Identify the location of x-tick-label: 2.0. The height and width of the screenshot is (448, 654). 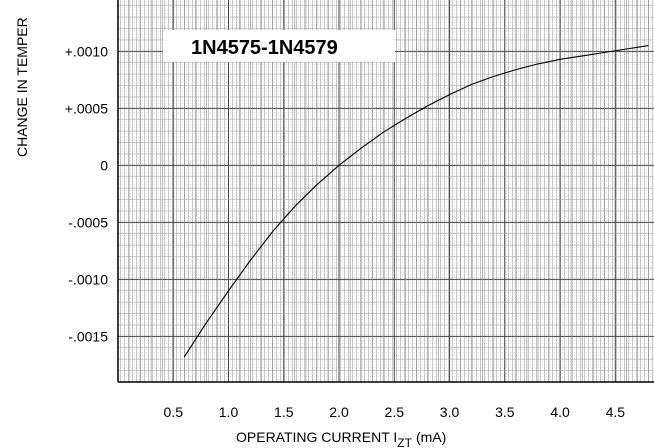
(339, 412).